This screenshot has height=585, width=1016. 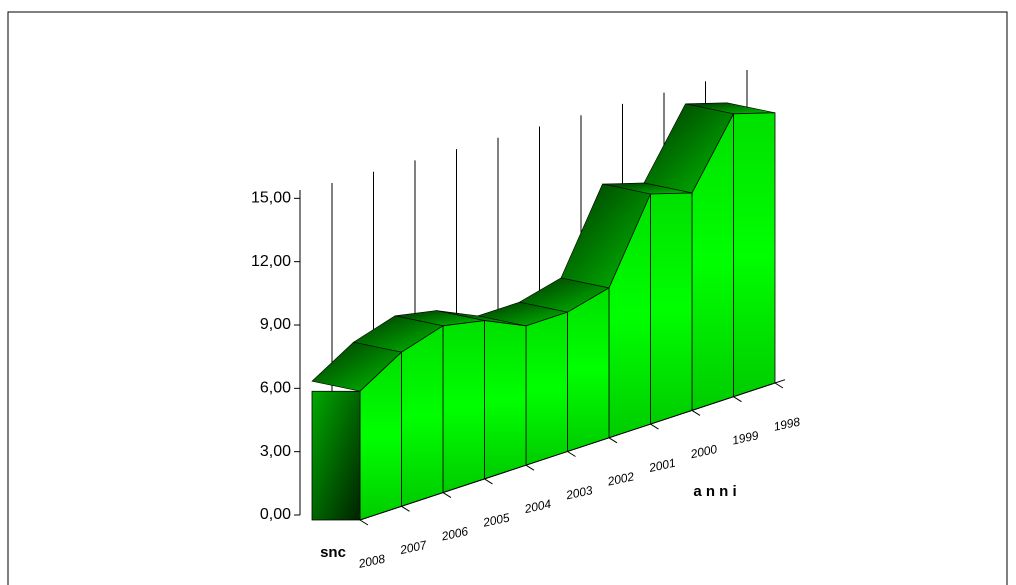 I want to click on y-tick-label: 6,00, so click(x=275, y=388).